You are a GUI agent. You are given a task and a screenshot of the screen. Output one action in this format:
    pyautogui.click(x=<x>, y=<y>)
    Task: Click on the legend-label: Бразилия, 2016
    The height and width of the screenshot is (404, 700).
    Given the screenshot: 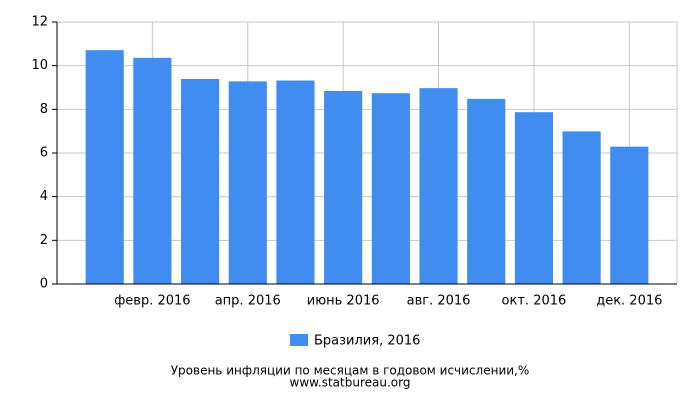 What is the action you would take?
    pyautogui.click(x=367, y=341)
    